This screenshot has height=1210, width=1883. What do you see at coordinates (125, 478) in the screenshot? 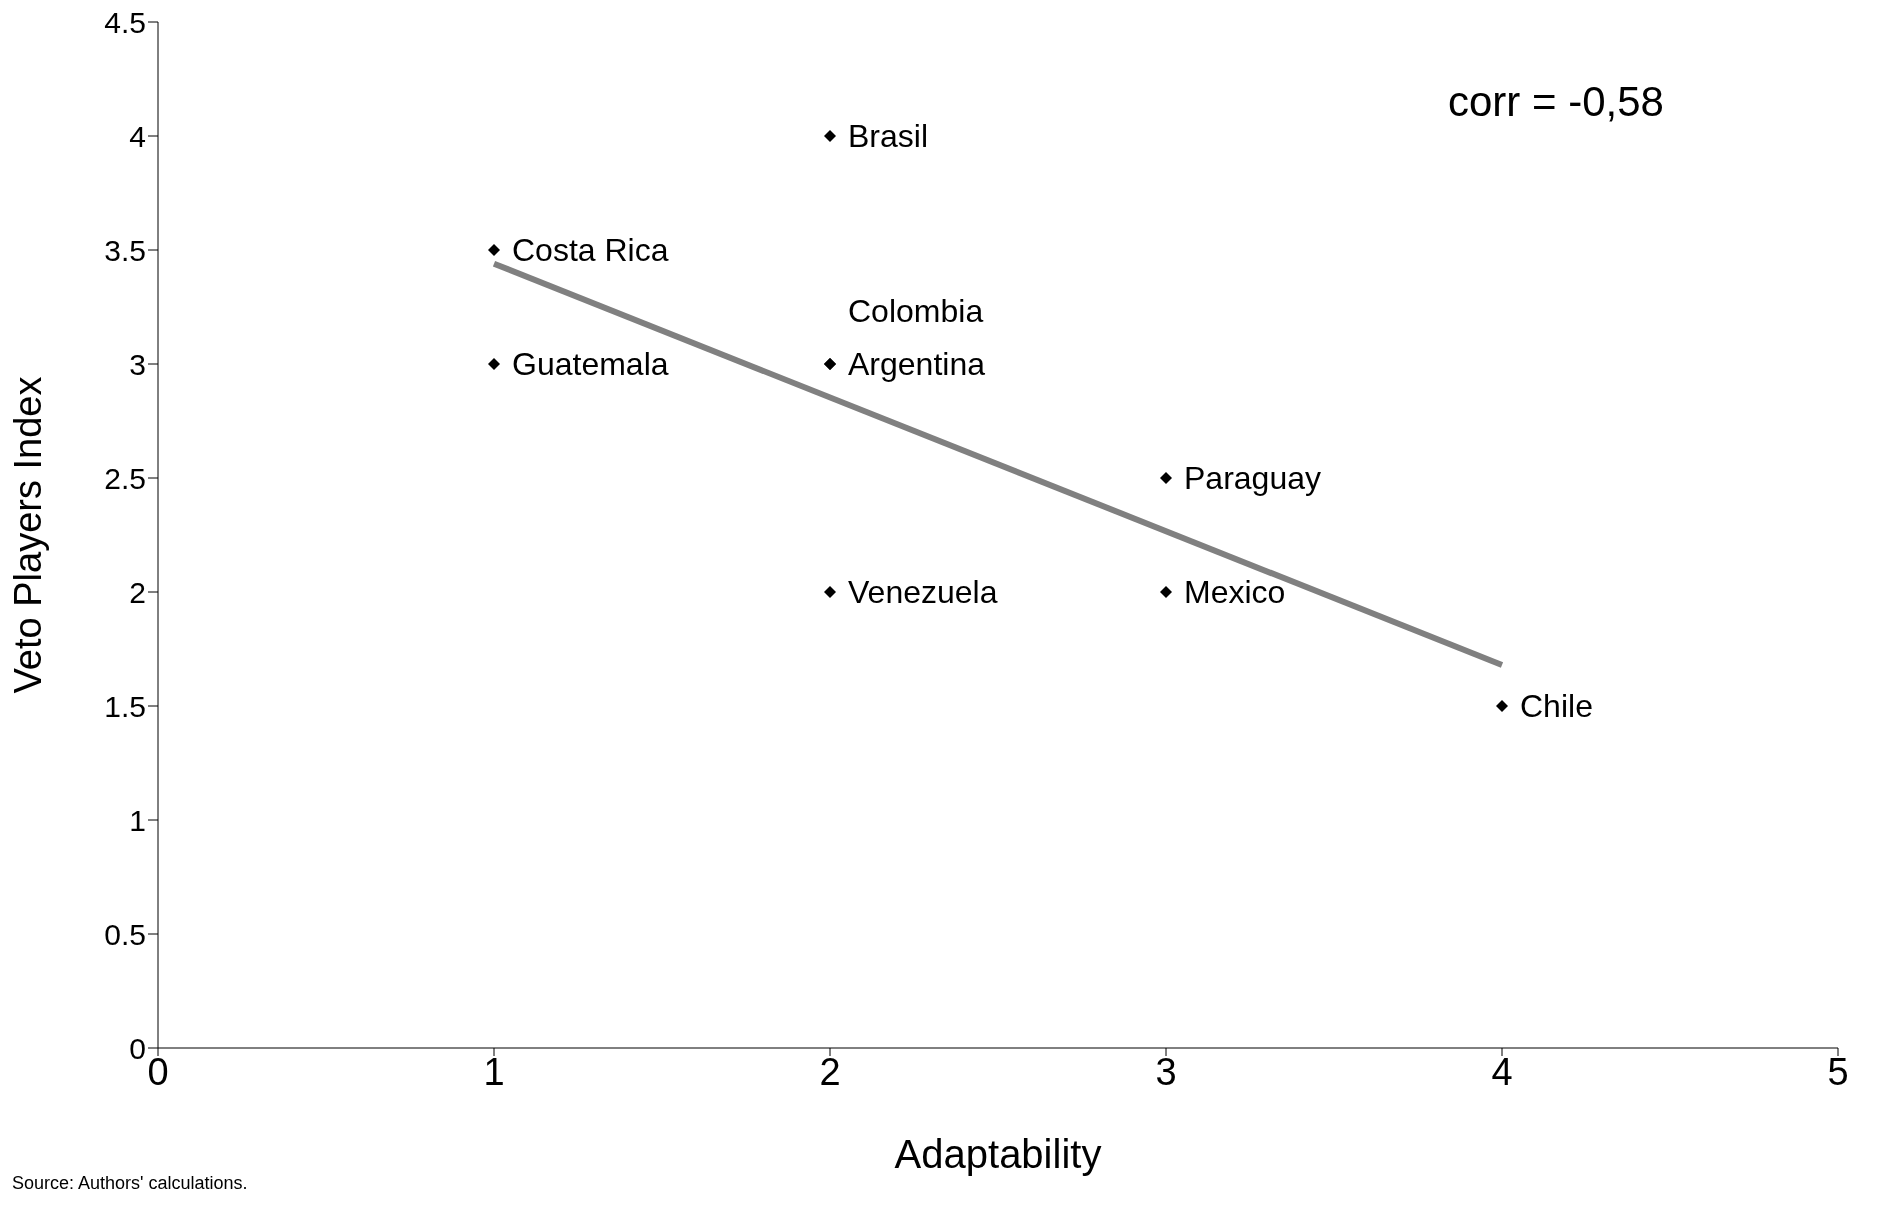
I see `y-tick-label: 2.5` at bounding box center [125, 478].